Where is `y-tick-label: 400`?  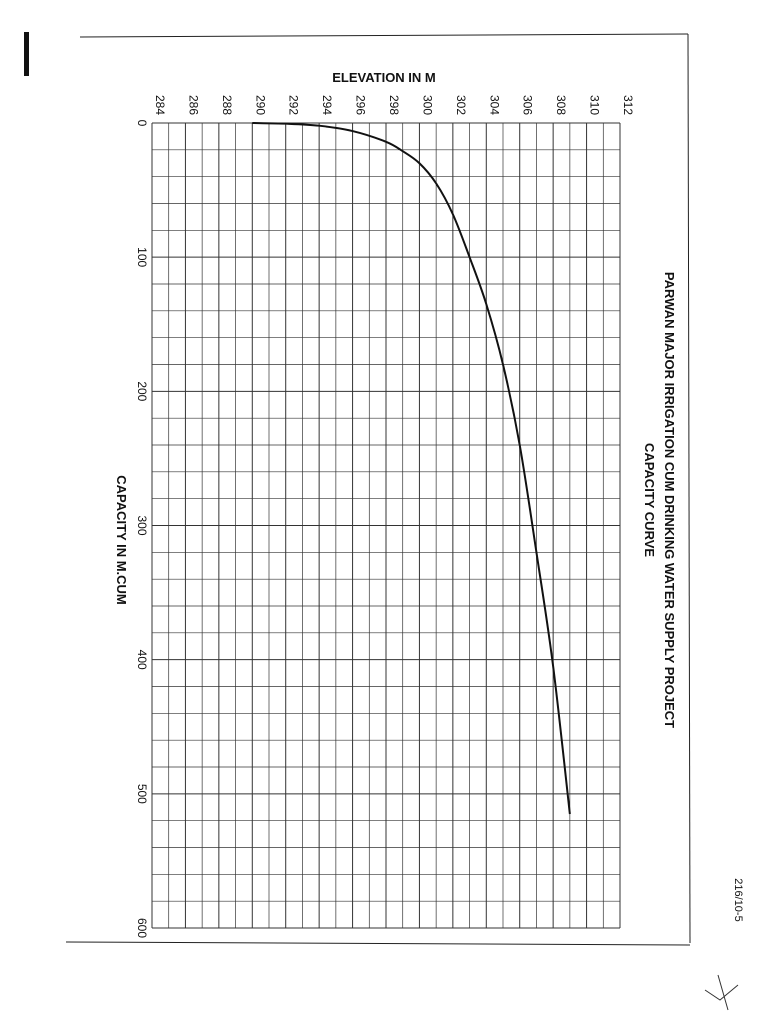
y-tick-label: 400 is located at coordinates (142, 660).